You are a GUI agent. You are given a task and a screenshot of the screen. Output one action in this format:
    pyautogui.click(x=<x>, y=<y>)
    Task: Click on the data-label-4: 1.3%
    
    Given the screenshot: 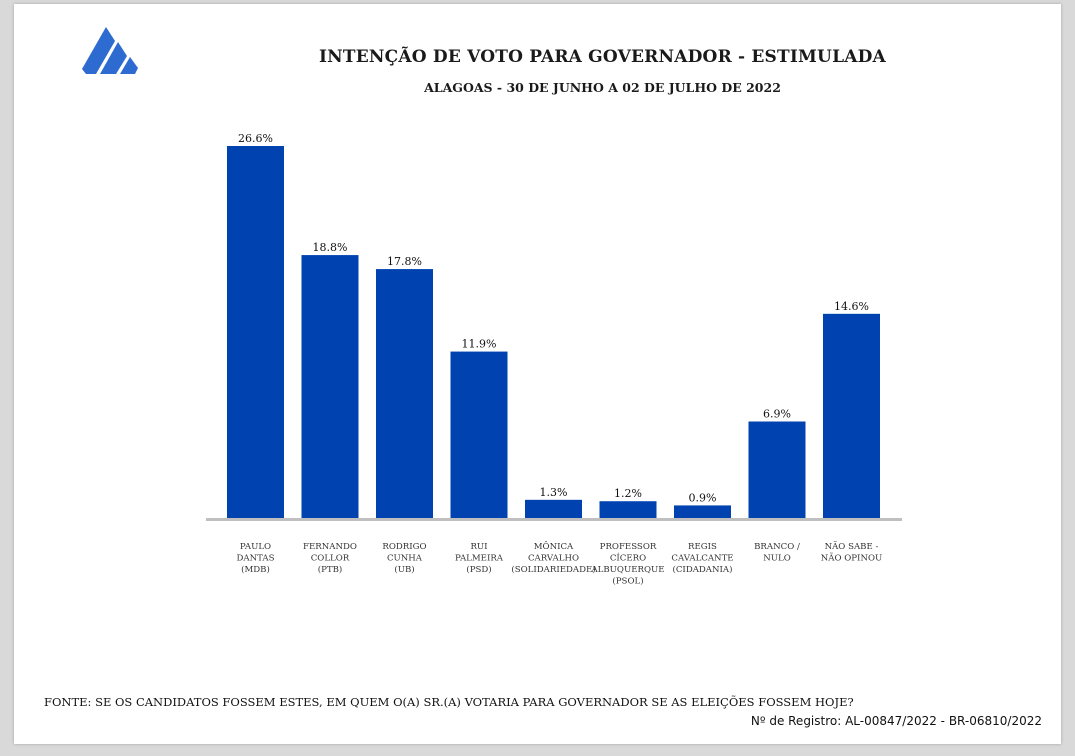 What is the action you would take?
    pyautogui.click(x=554, y=492)
    